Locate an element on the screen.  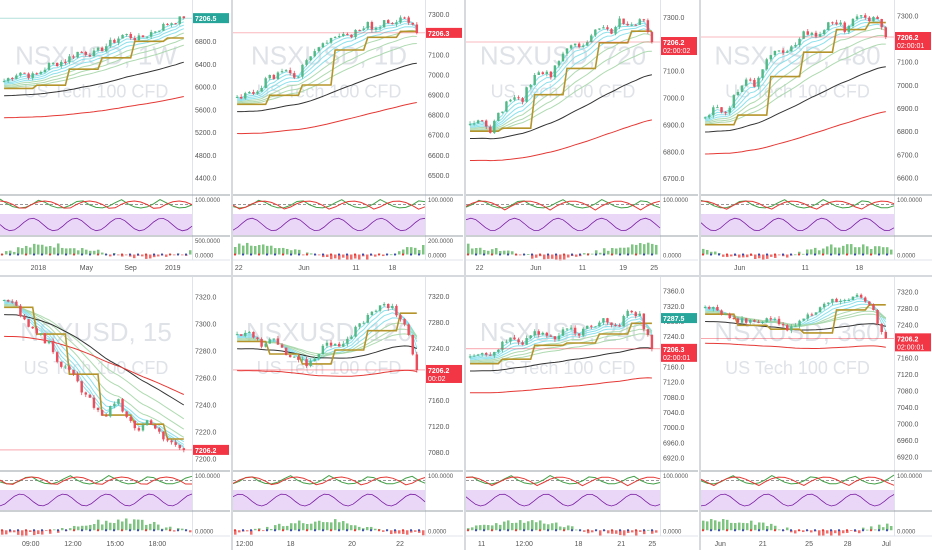
stepline-indicator is located at coordinates (327, 338).